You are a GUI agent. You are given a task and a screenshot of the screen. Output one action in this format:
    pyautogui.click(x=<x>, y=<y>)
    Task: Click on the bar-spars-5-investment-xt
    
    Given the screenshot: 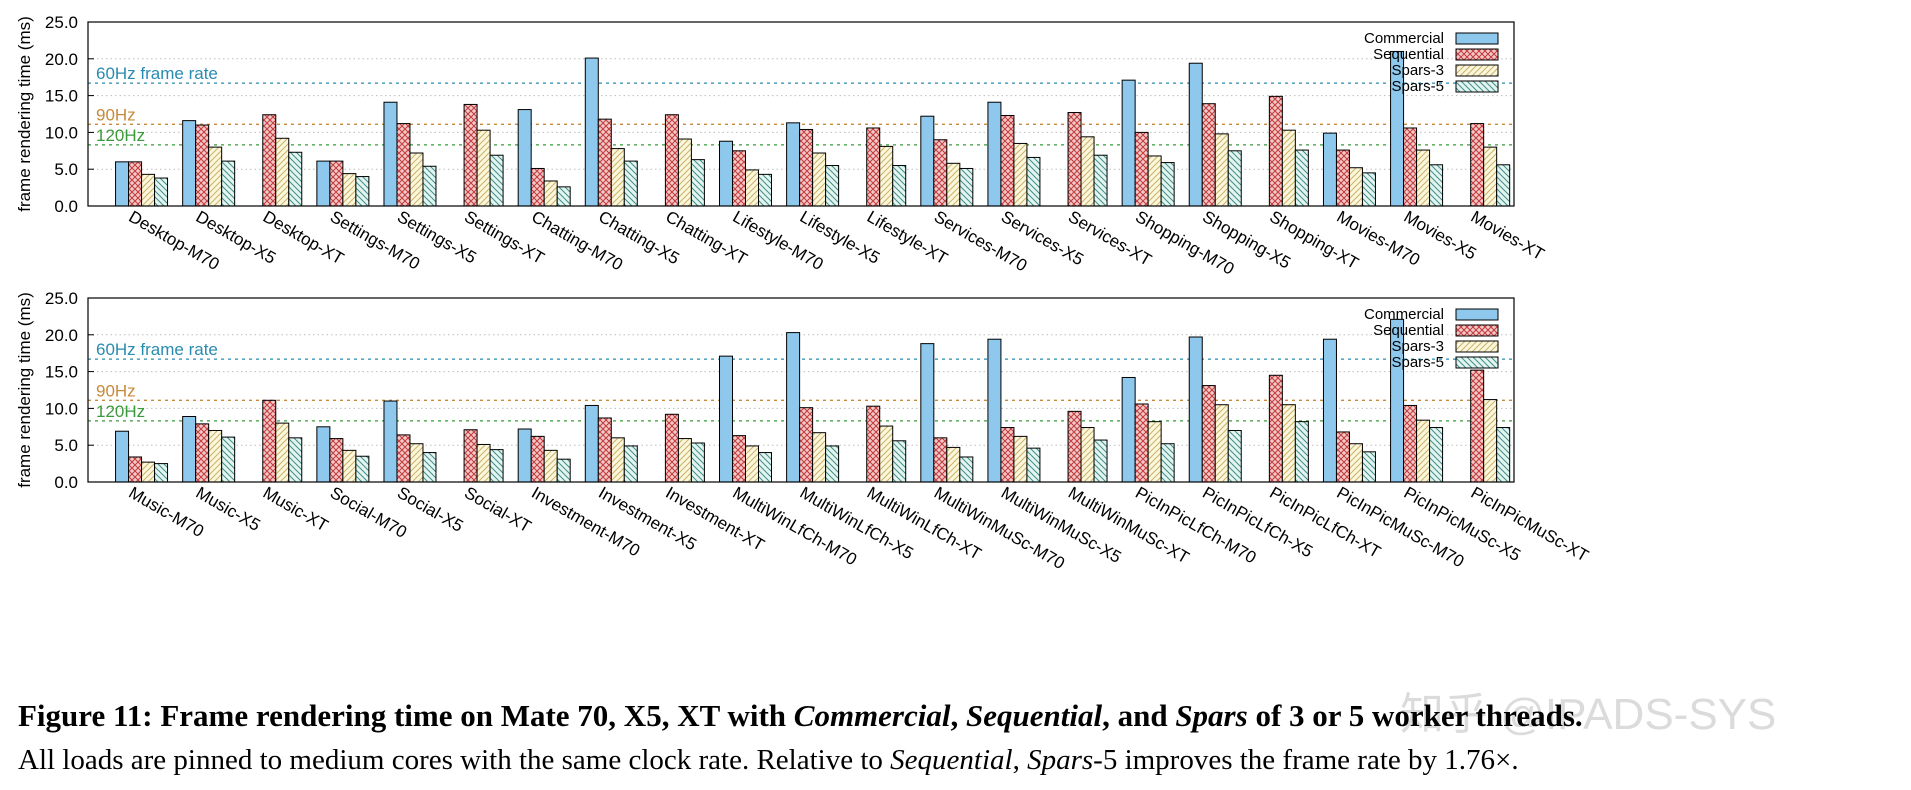 What is the action you would take?
    pyautogui.click(x=697, y=462)
    